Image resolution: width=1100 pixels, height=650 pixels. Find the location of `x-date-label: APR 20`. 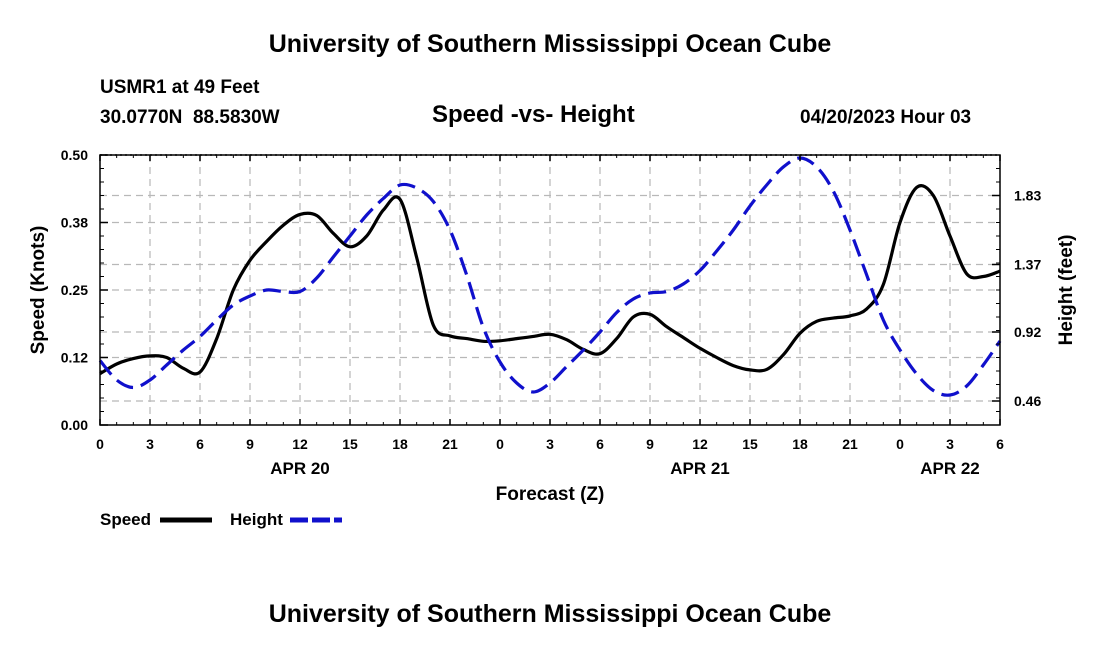

x-date-label: APR 20 is located at coordinates (300, 468).